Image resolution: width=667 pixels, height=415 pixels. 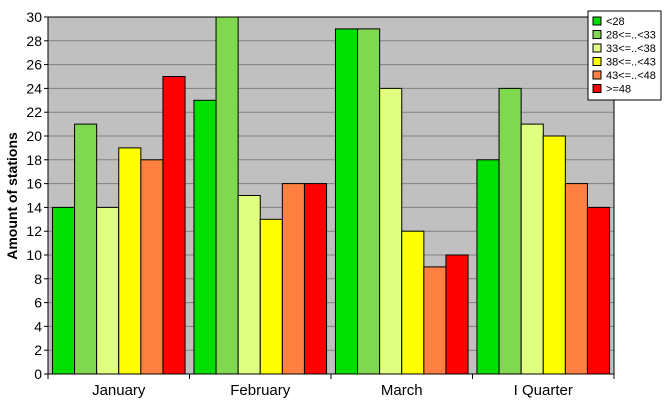 What do you see at coordinates (34, 184) in the screenshot?
I see `y-tick-label: 16` at bounding box center [34, 184].